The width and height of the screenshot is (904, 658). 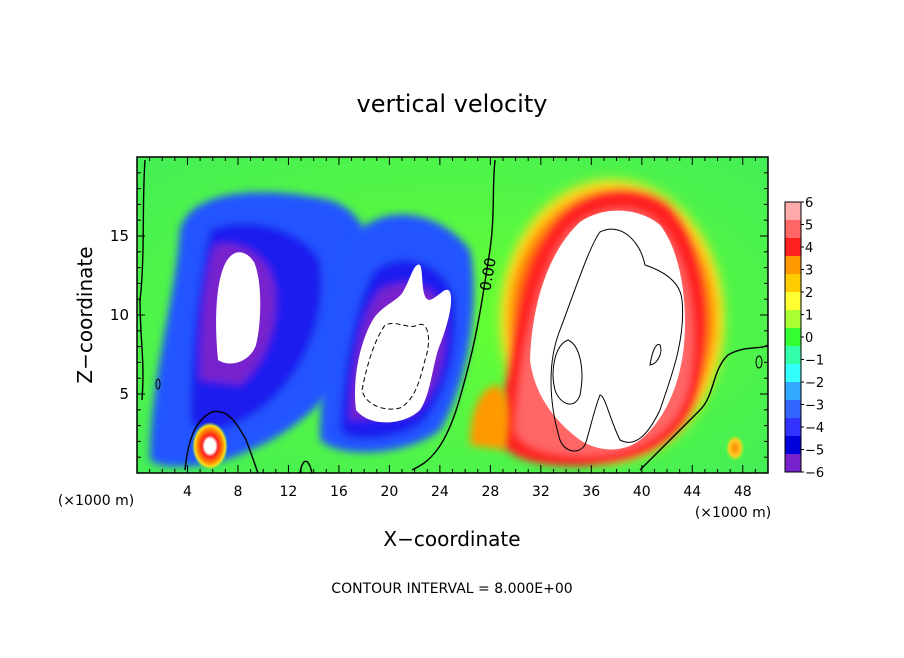 What do you see at coordinates (814, 406) in the screenshot?
I see `colorbar-label: −3` at bounding box center [814, 406].